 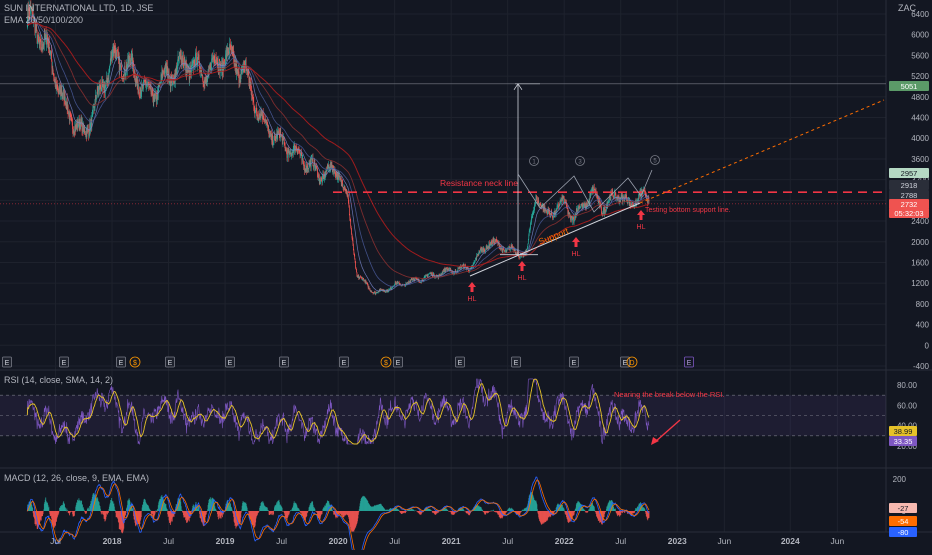 I want to click on macd-axis-tick: 200, so click(x=900, y=479).